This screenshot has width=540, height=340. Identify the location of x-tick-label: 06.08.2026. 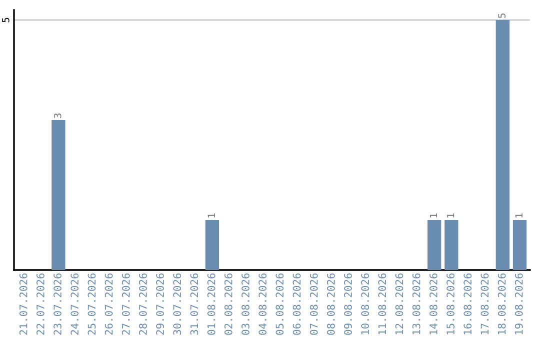
(296, 304).